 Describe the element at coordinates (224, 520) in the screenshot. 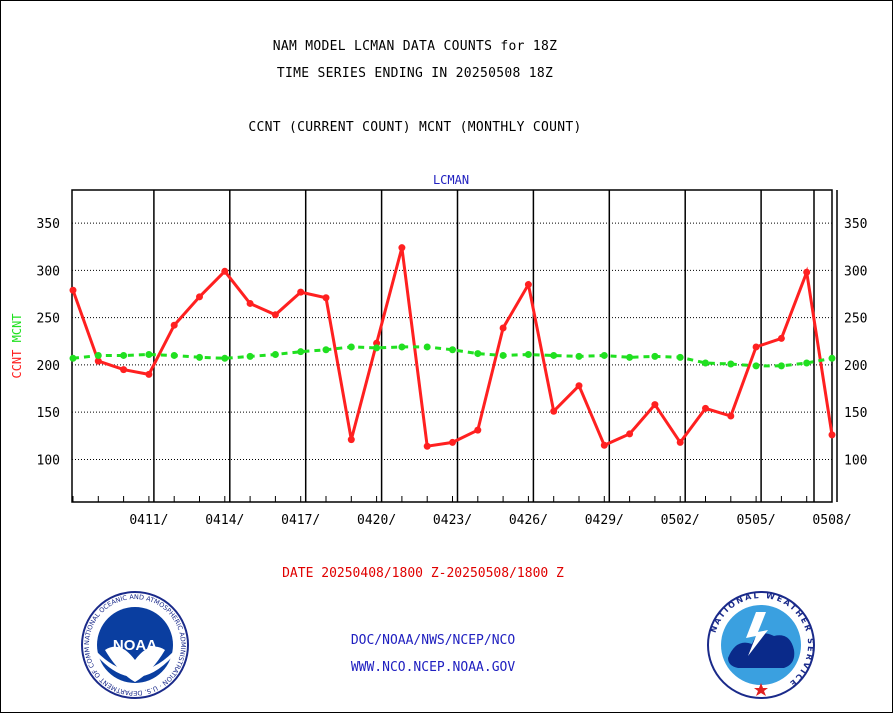

I see `x-tick-label: 0414/` at that location.